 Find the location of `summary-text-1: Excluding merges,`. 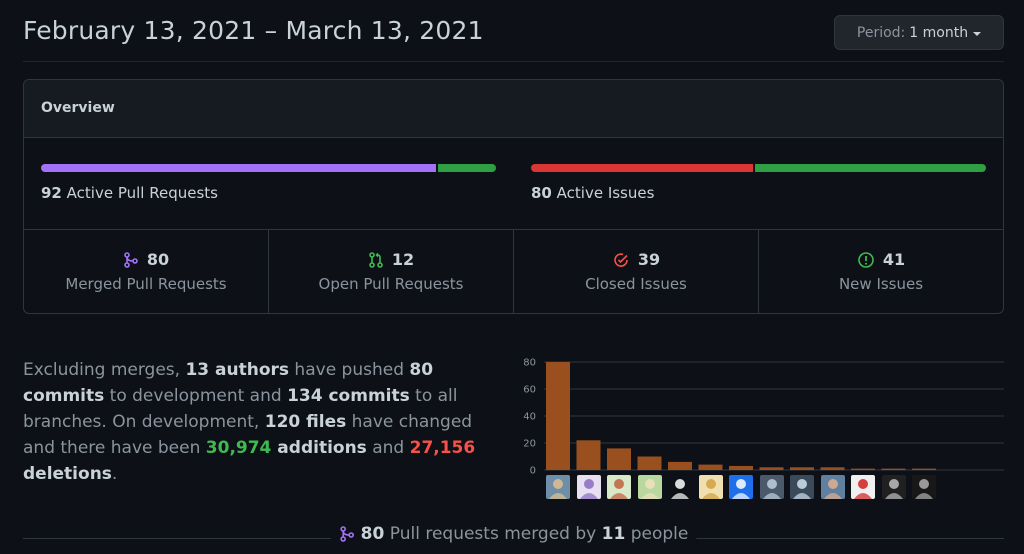

summary-text-1: Excluding merges, is located at coordinates (104, 370).